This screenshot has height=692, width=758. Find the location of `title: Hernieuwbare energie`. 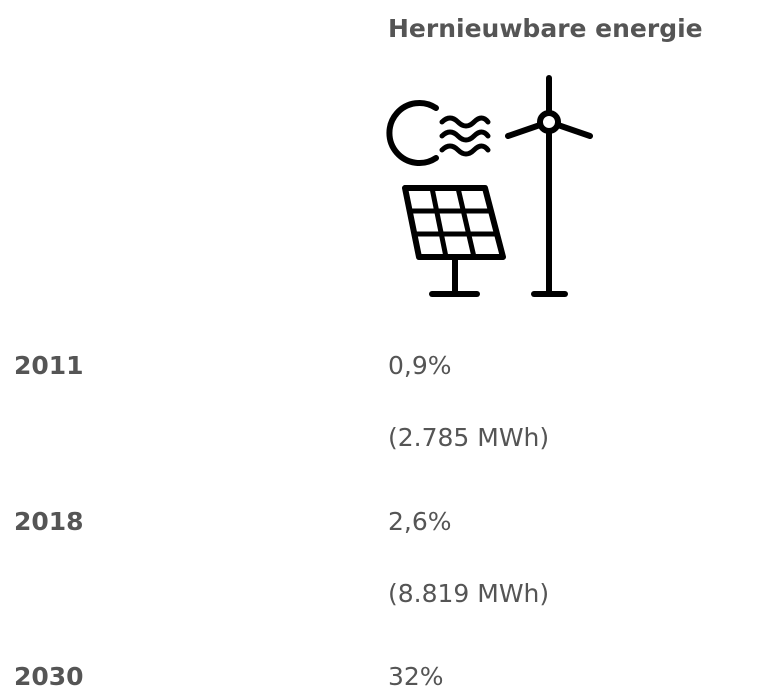

title: Hernieuwbare energie is located at coordinates (545, 28).